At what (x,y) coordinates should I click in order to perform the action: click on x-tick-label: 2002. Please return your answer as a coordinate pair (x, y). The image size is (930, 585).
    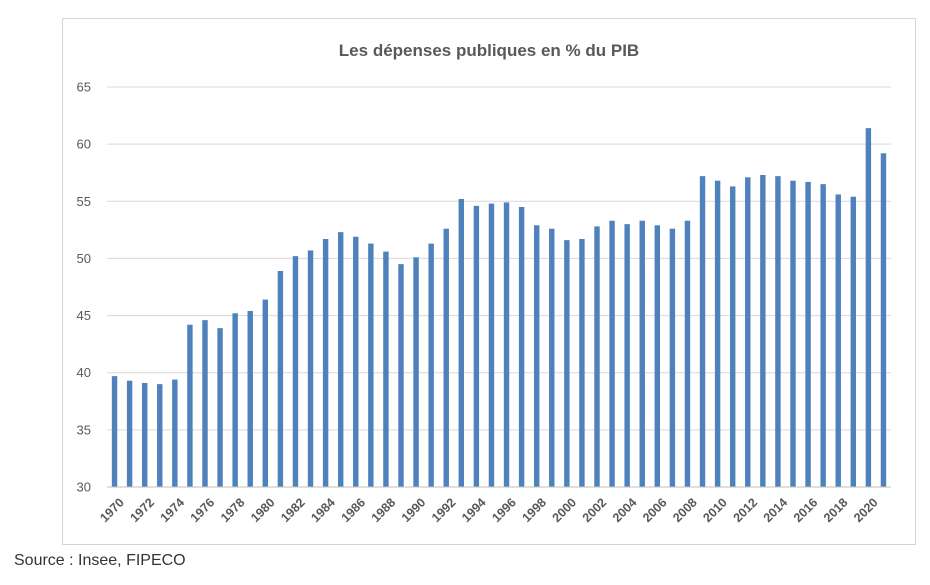
    Looking at the image, I should click on (595, 510).